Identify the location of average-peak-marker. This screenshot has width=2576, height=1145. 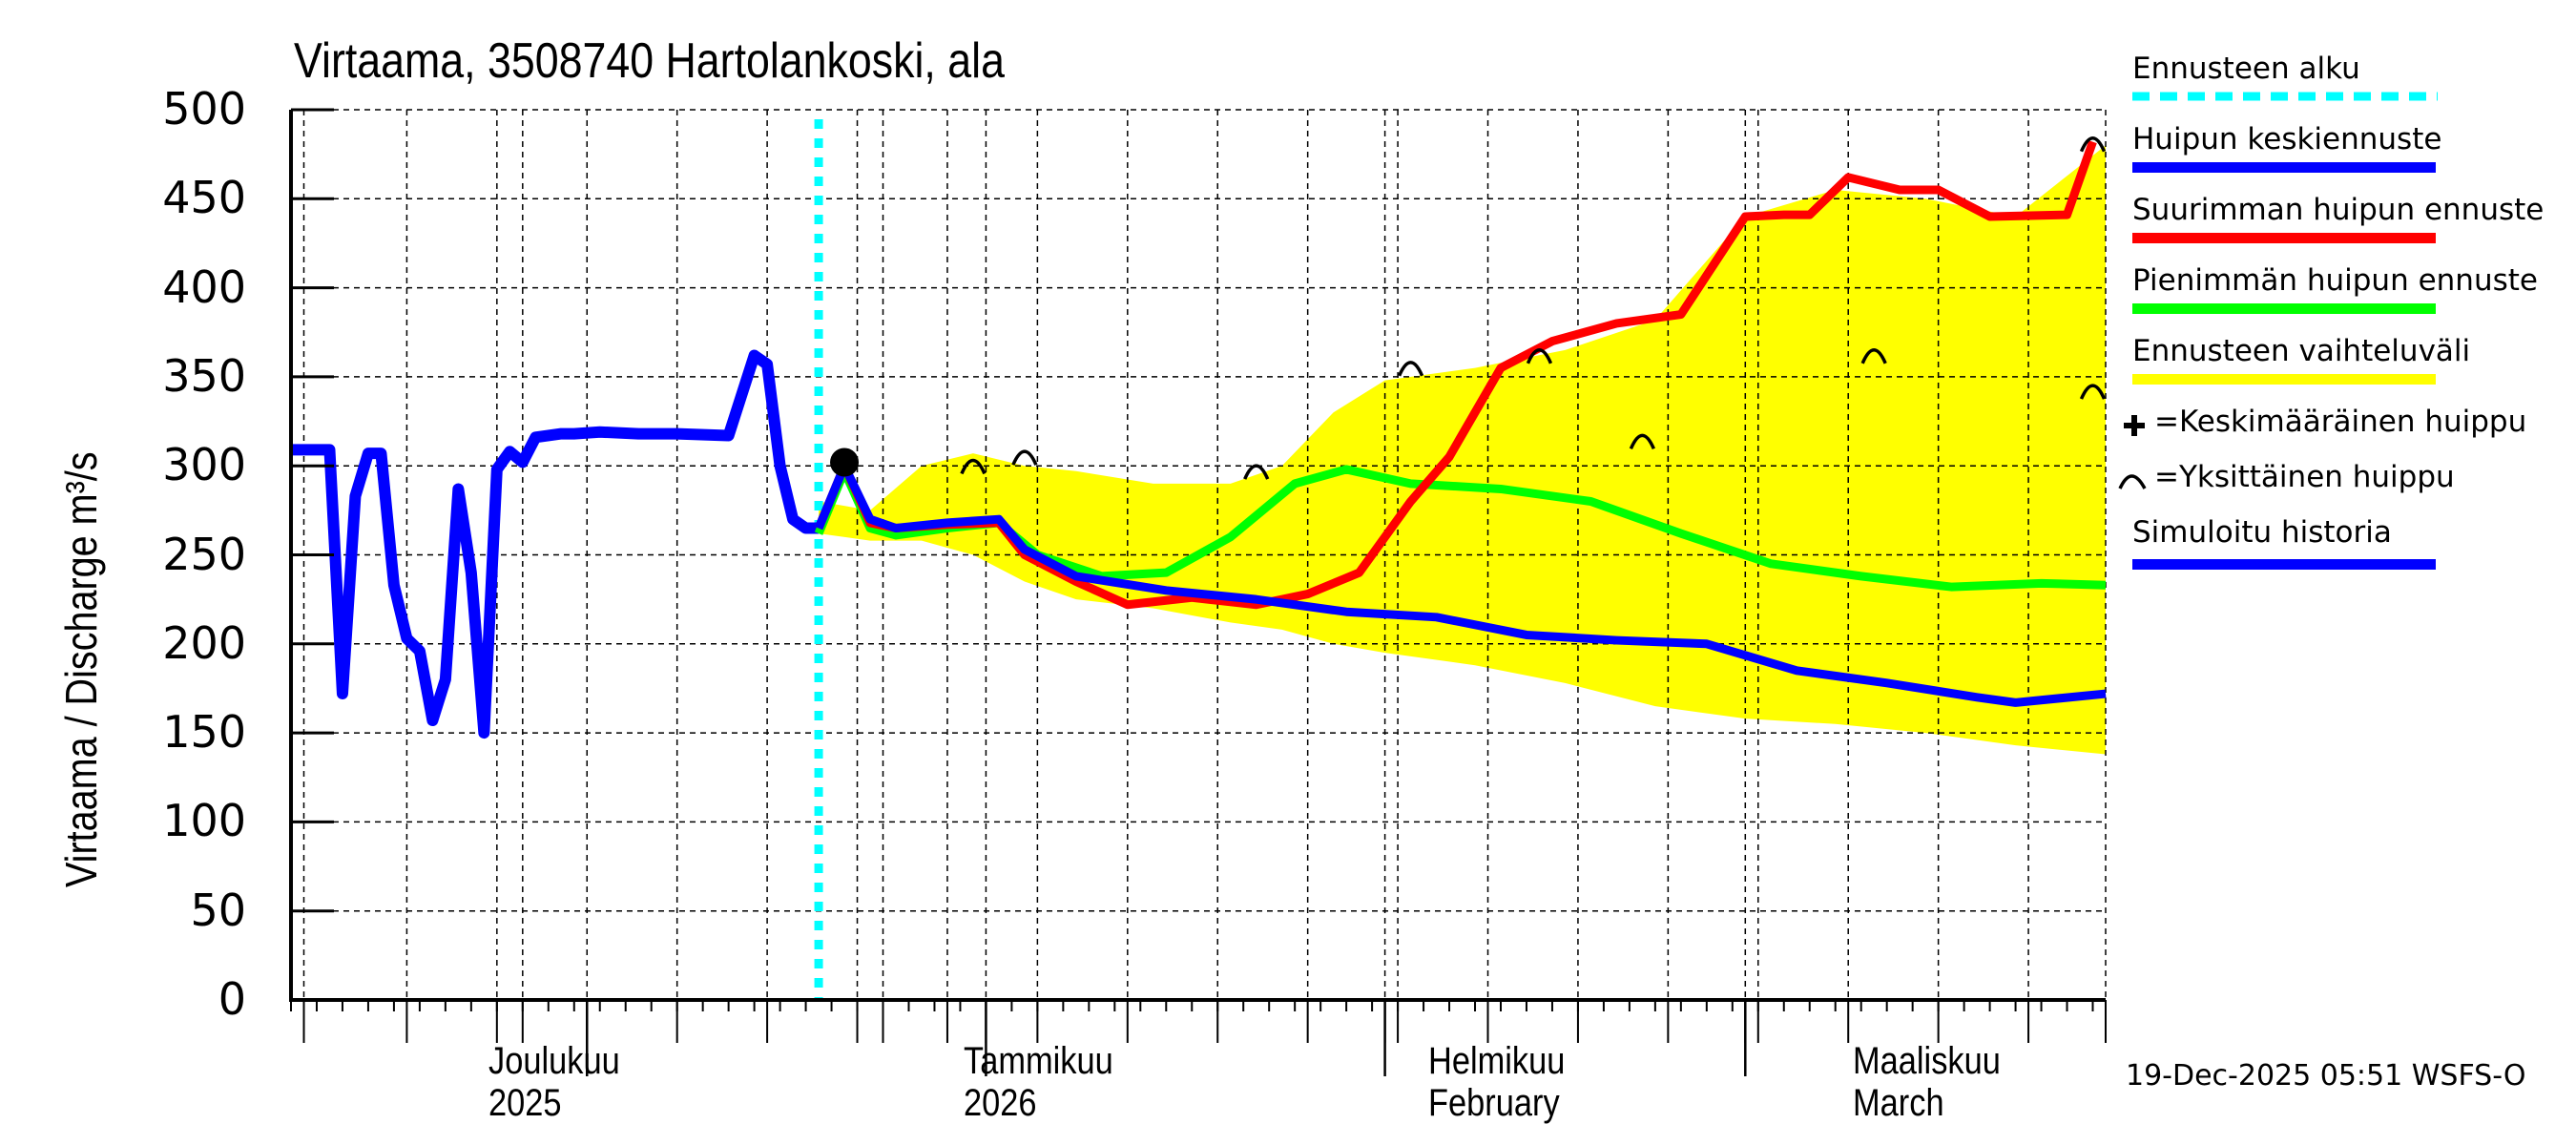
(845, 462).